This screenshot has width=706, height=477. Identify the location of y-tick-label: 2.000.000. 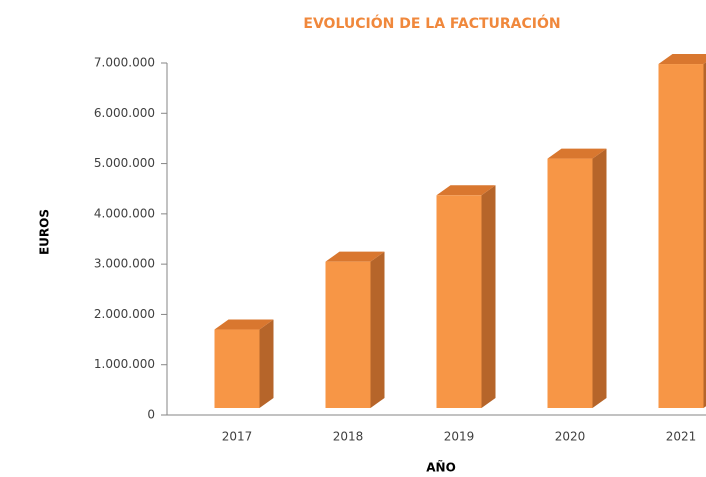
(124, 314).